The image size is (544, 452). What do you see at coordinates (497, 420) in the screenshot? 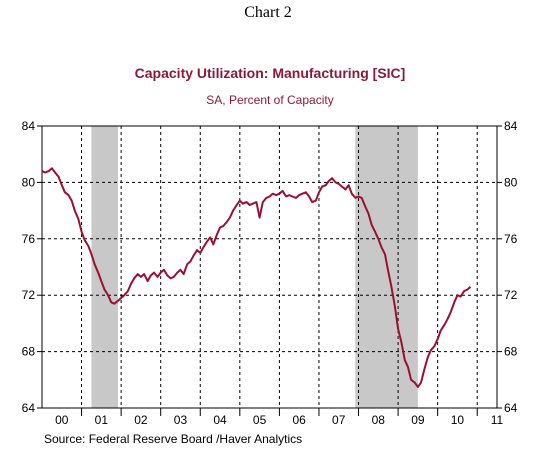
I see `x-label-11: 11` at bounding box center [497, 420].